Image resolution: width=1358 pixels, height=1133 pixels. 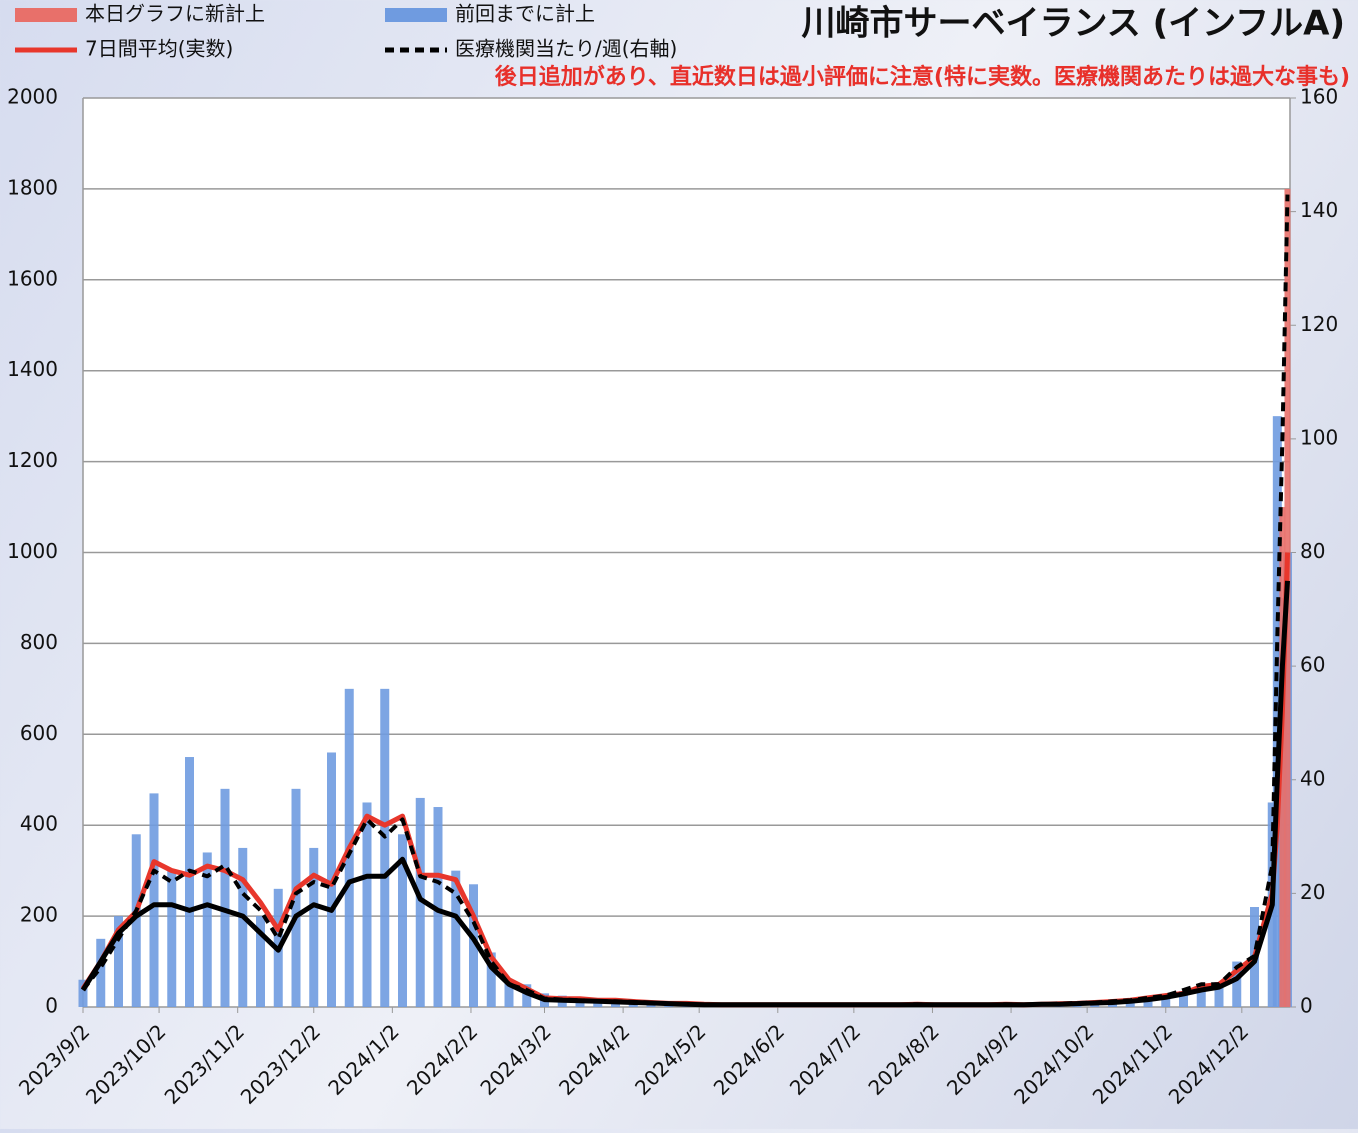 I want to click on x-tick-label: 2024/10/2, so click(x=1053, y=1063).